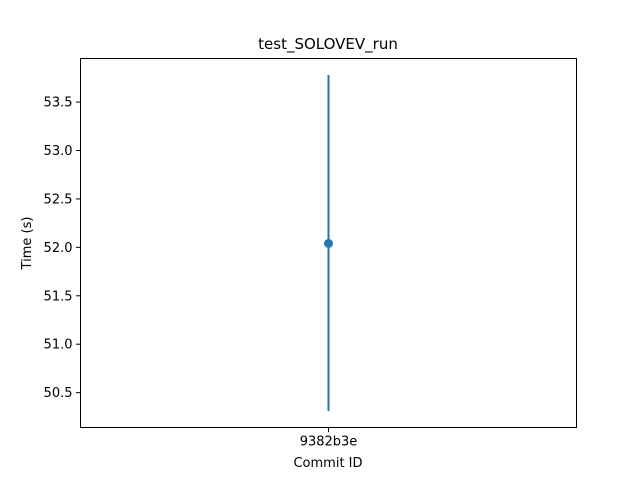 The width and height of the screenshot is (640, 480). What do you see at coordinates (58, 199) in the screenshot?
I see `y-tick-label: 52.5` at bounding box center [58, 199].